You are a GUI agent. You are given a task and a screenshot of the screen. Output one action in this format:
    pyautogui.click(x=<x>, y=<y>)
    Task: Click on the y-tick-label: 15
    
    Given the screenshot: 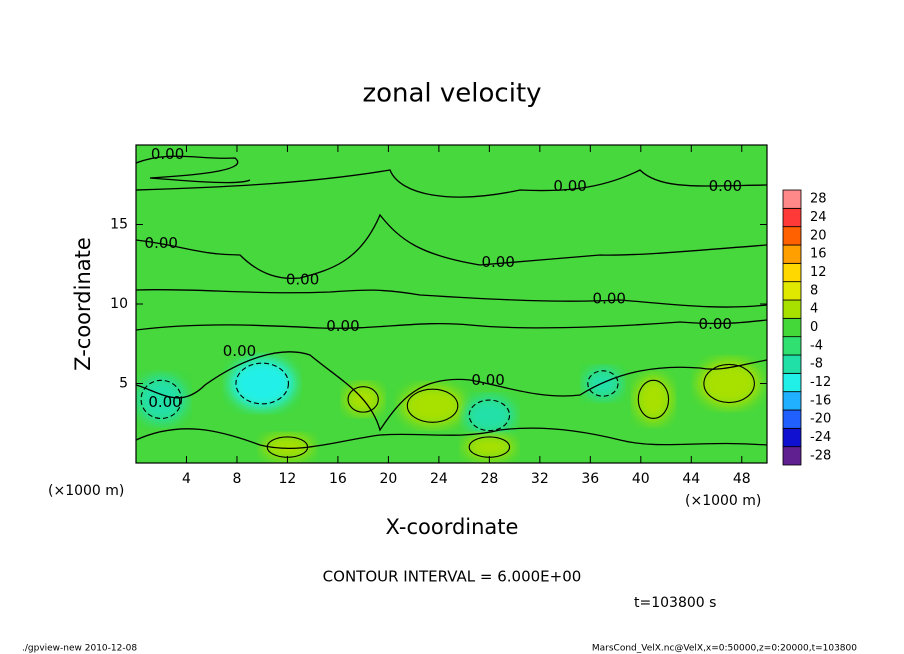 What is the action you would take?
    pyautogui.click(x=119, y=225)
    